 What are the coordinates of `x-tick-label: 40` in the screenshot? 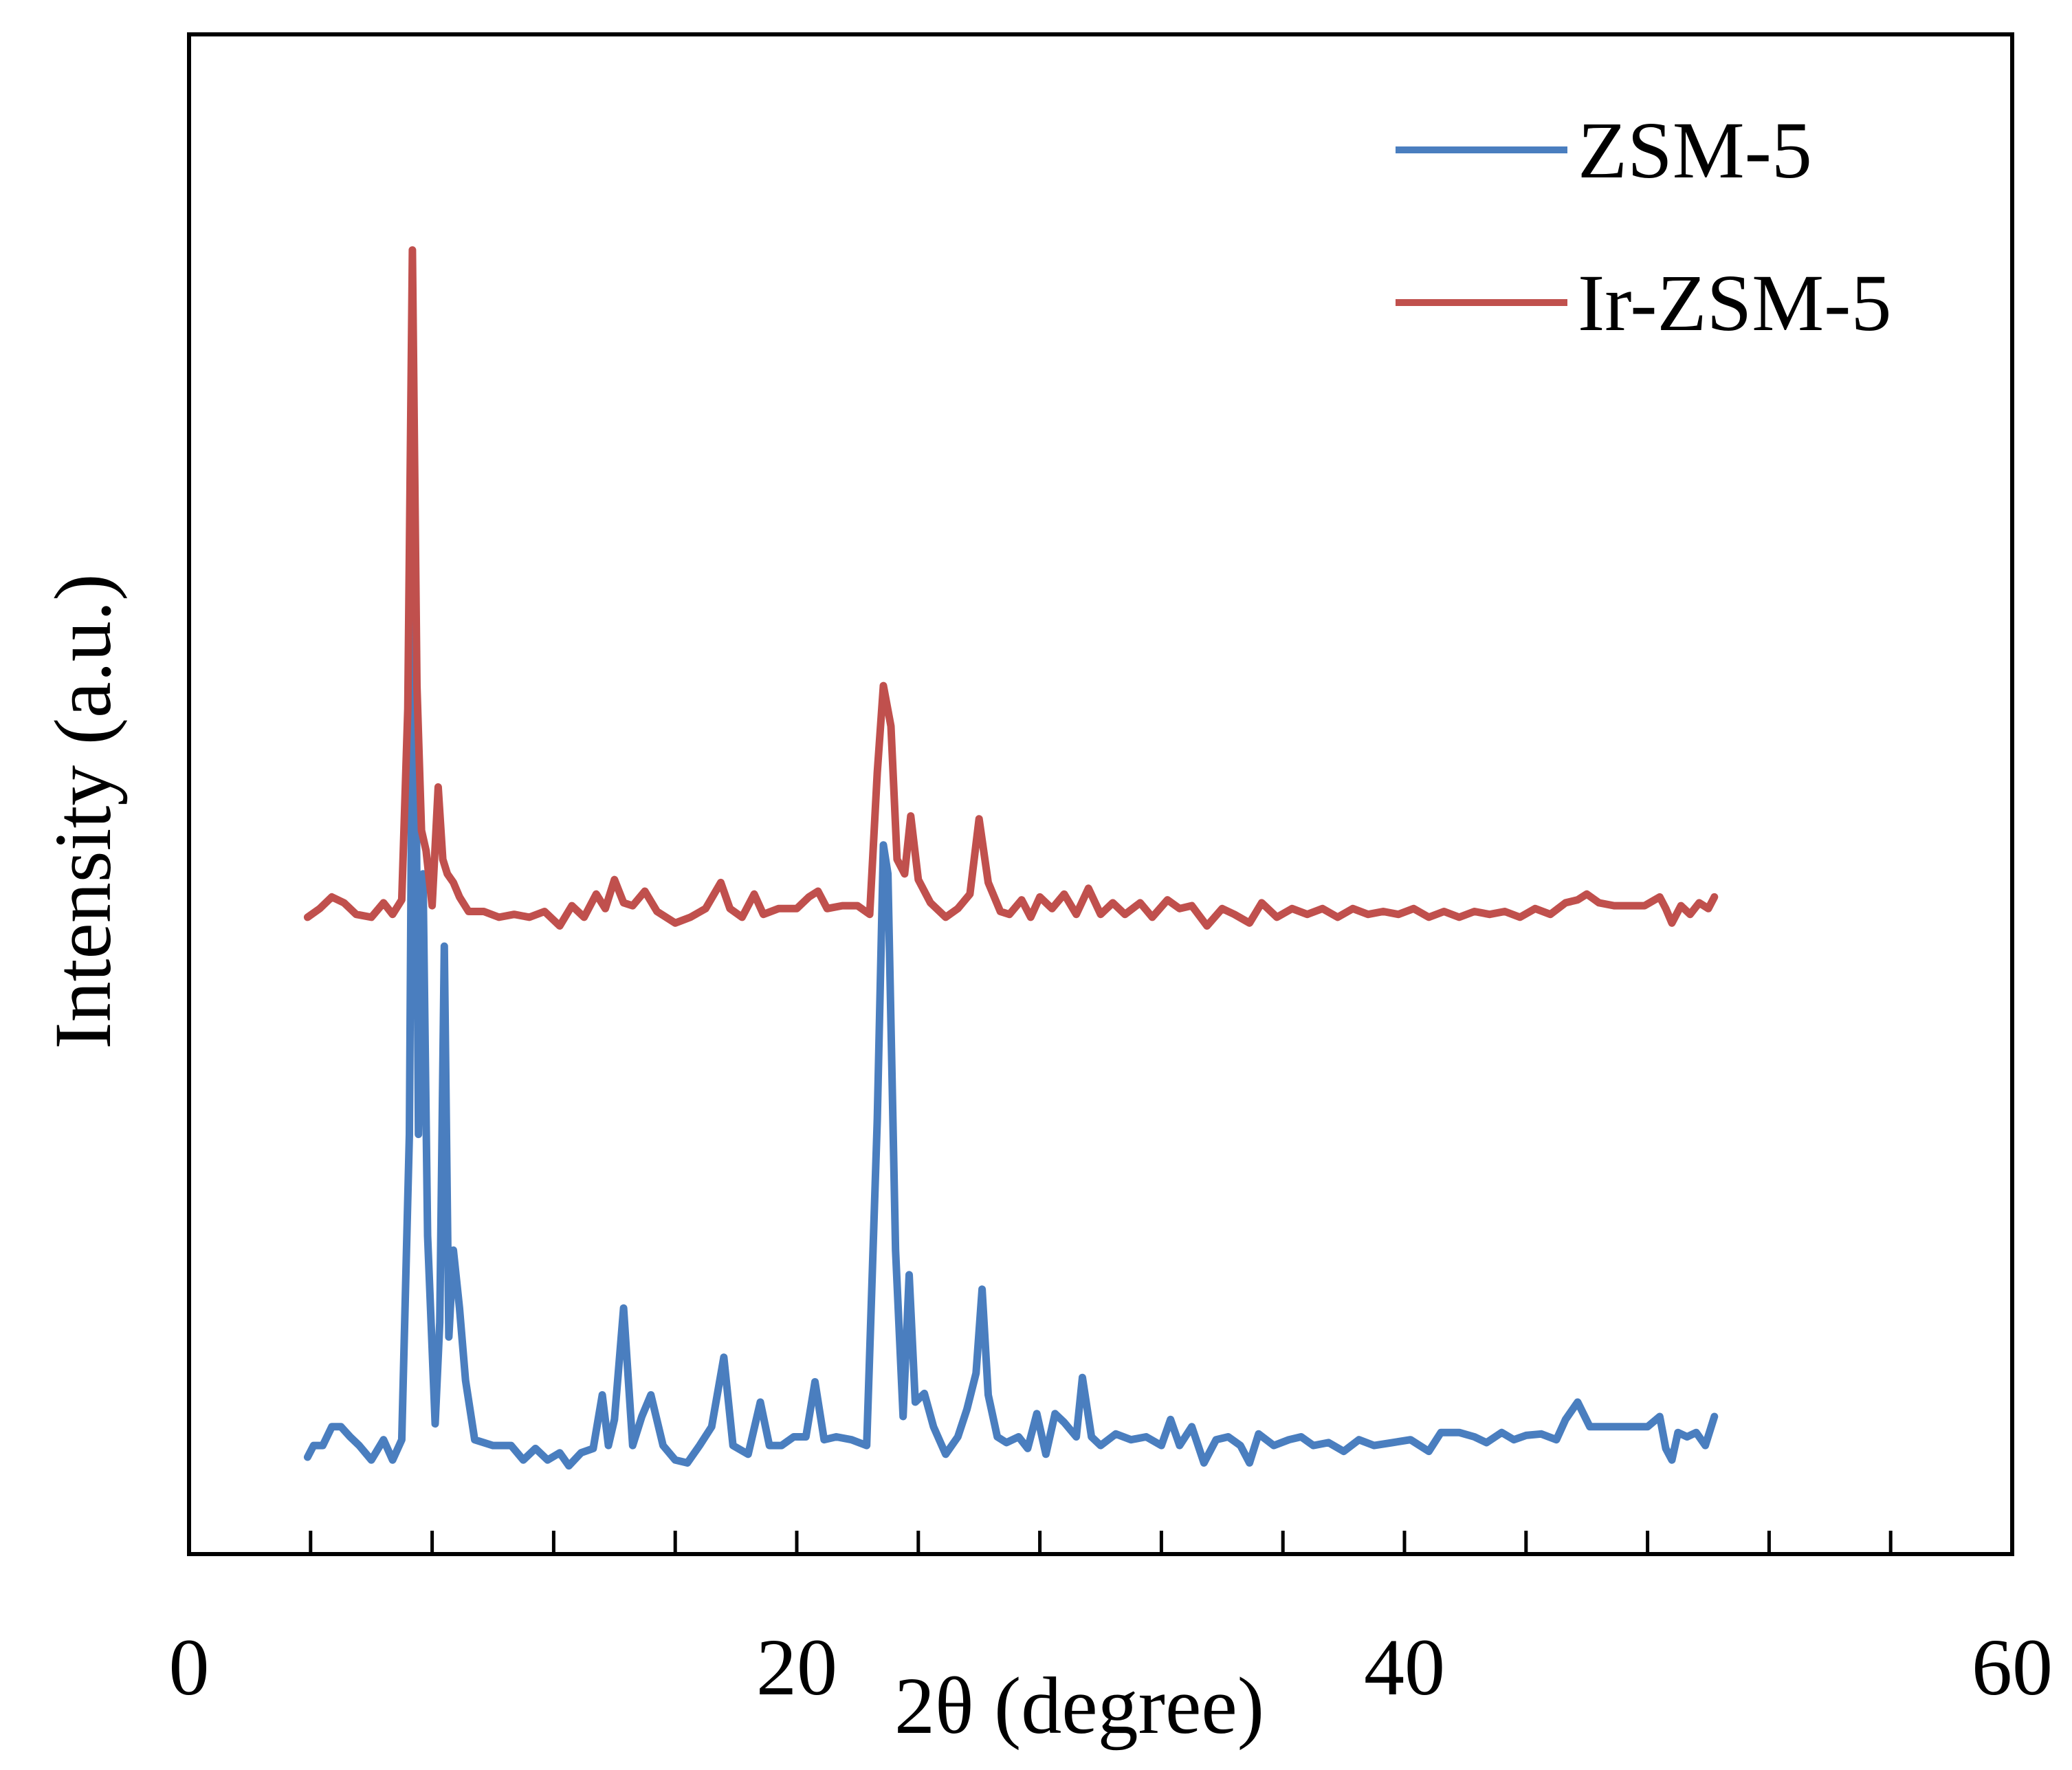 It's located at (1404, 1667).